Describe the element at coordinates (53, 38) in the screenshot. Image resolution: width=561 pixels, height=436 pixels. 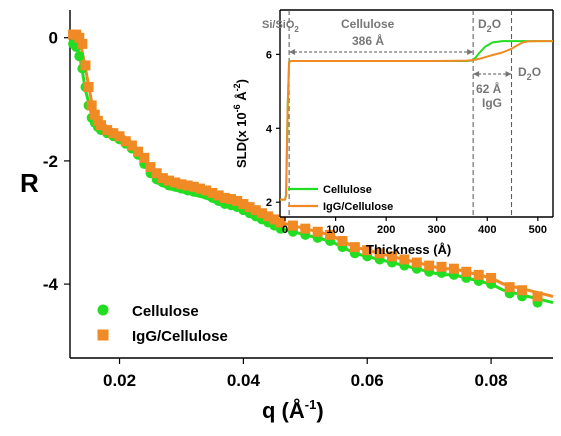
I see `main-y-tick-label: 0` at that location.